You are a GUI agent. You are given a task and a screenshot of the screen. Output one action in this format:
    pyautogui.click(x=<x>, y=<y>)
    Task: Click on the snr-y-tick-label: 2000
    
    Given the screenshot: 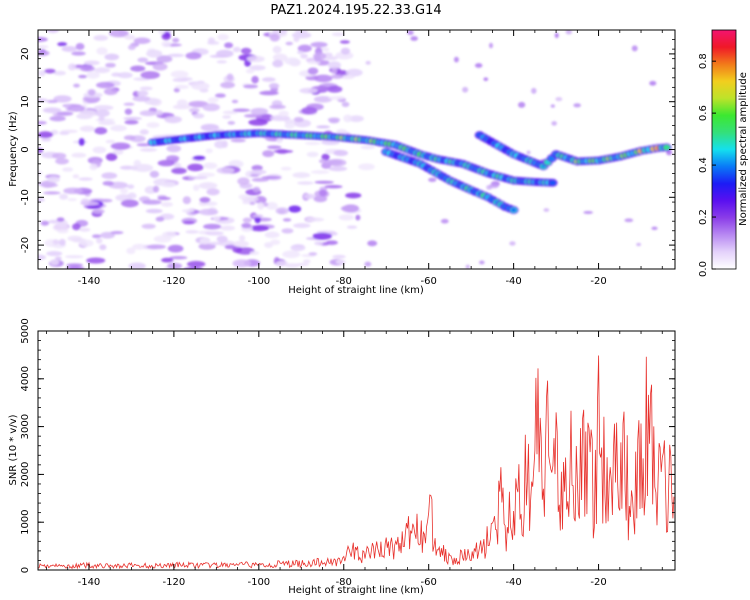 What is the action you would take?
    pyautogui.click(x=25, y=474)
    